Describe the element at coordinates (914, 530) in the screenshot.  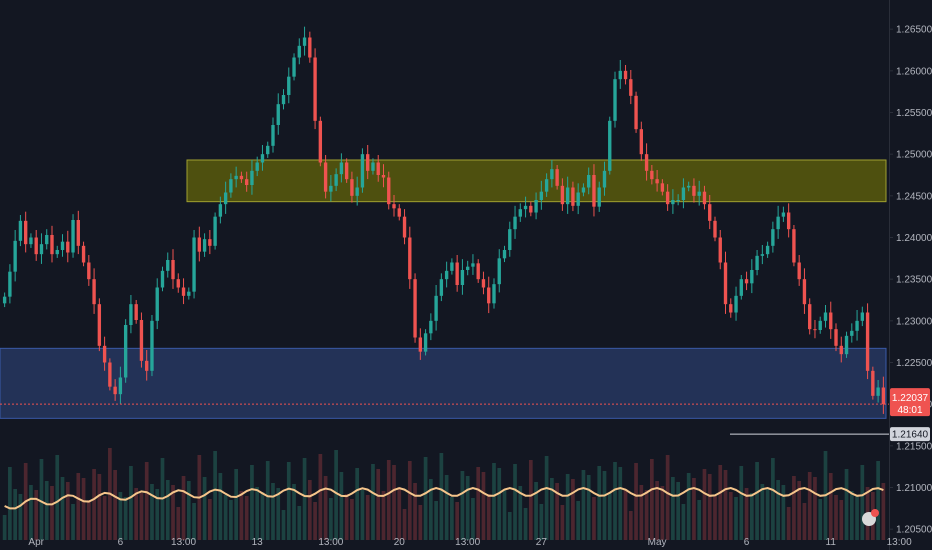
I see `y-tick-label: 1.20500` at that location.